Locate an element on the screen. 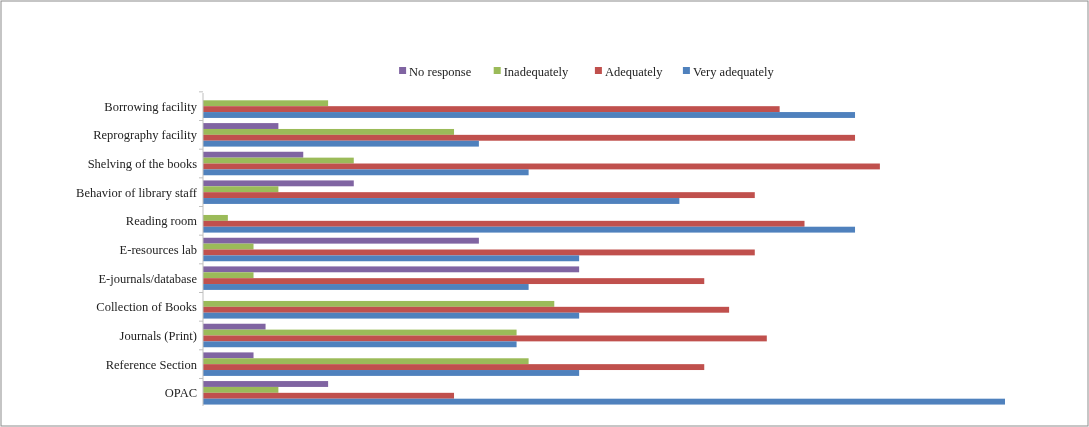  y-tick-label: Reference Section is located at coordinates (151, 364).